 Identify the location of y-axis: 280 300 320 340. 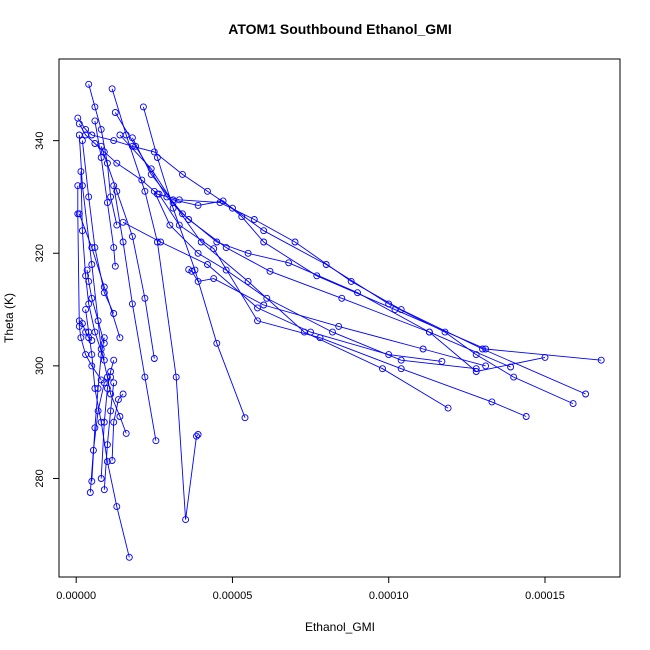
(47, 309).